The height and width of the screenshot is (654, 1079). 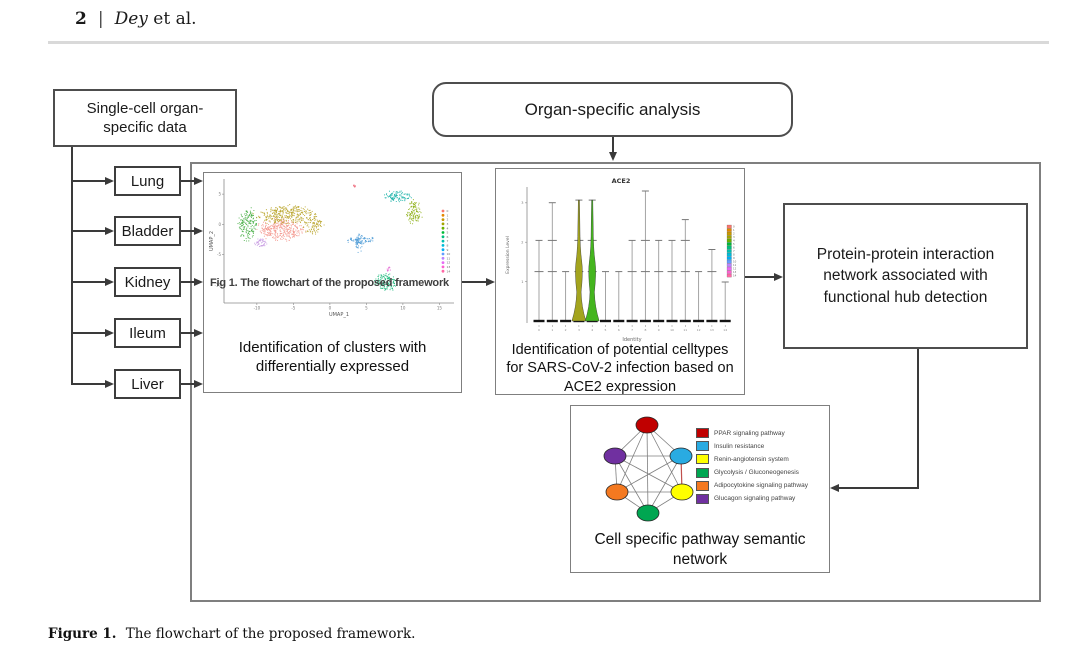 What do you see at coordinates (739, 446) in the screenshot?
I see `legend-label: Insulin resistance` at bounding box center [739, 446].